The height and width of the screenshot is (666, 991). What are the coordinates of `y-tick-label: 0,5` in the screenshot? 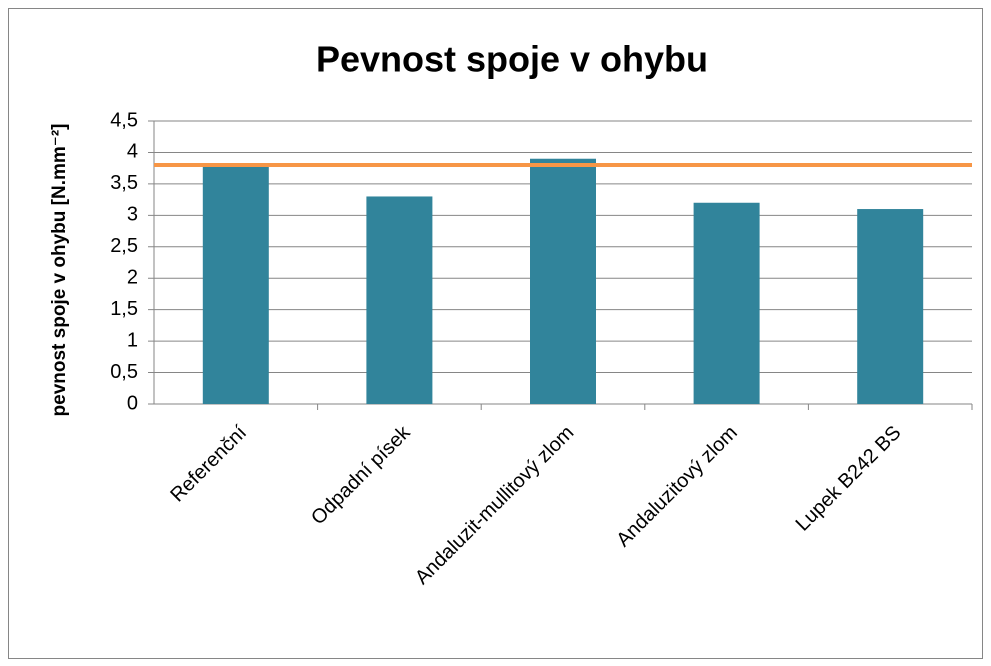 It's located at (124, 372).